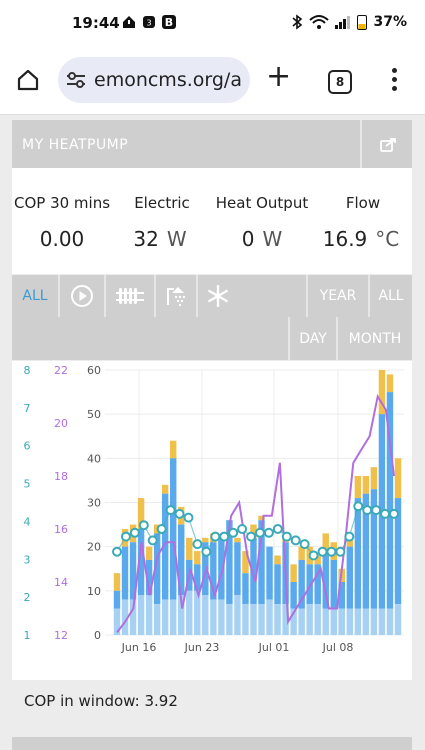  I want to click on stat-flow-label: Flow, so click(363, 203).